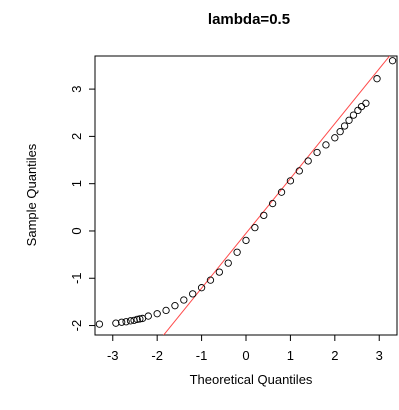  Describe the element at coordinates (76, 183) in the screenshot. I see `y-tick-label: 1` at that location.